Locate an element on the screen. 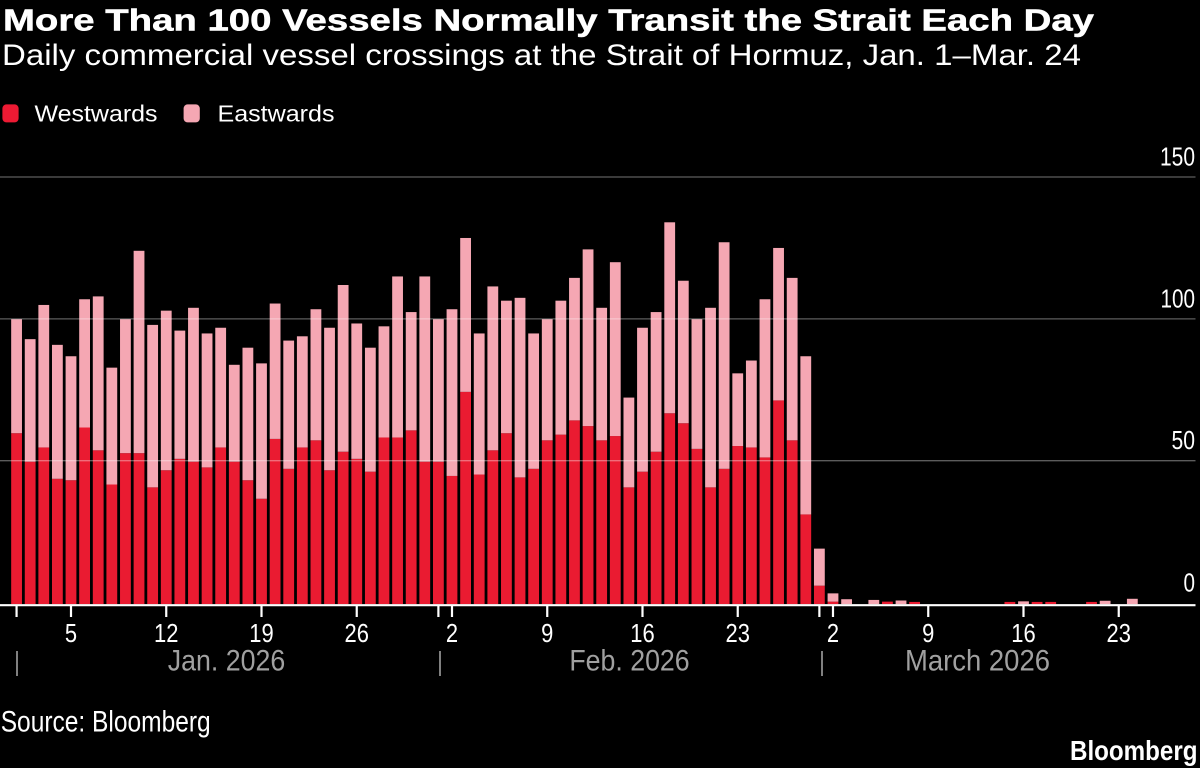 This screenshot has width=1200, height=768. svg-text: 26 is located at coordinates (357, 633).